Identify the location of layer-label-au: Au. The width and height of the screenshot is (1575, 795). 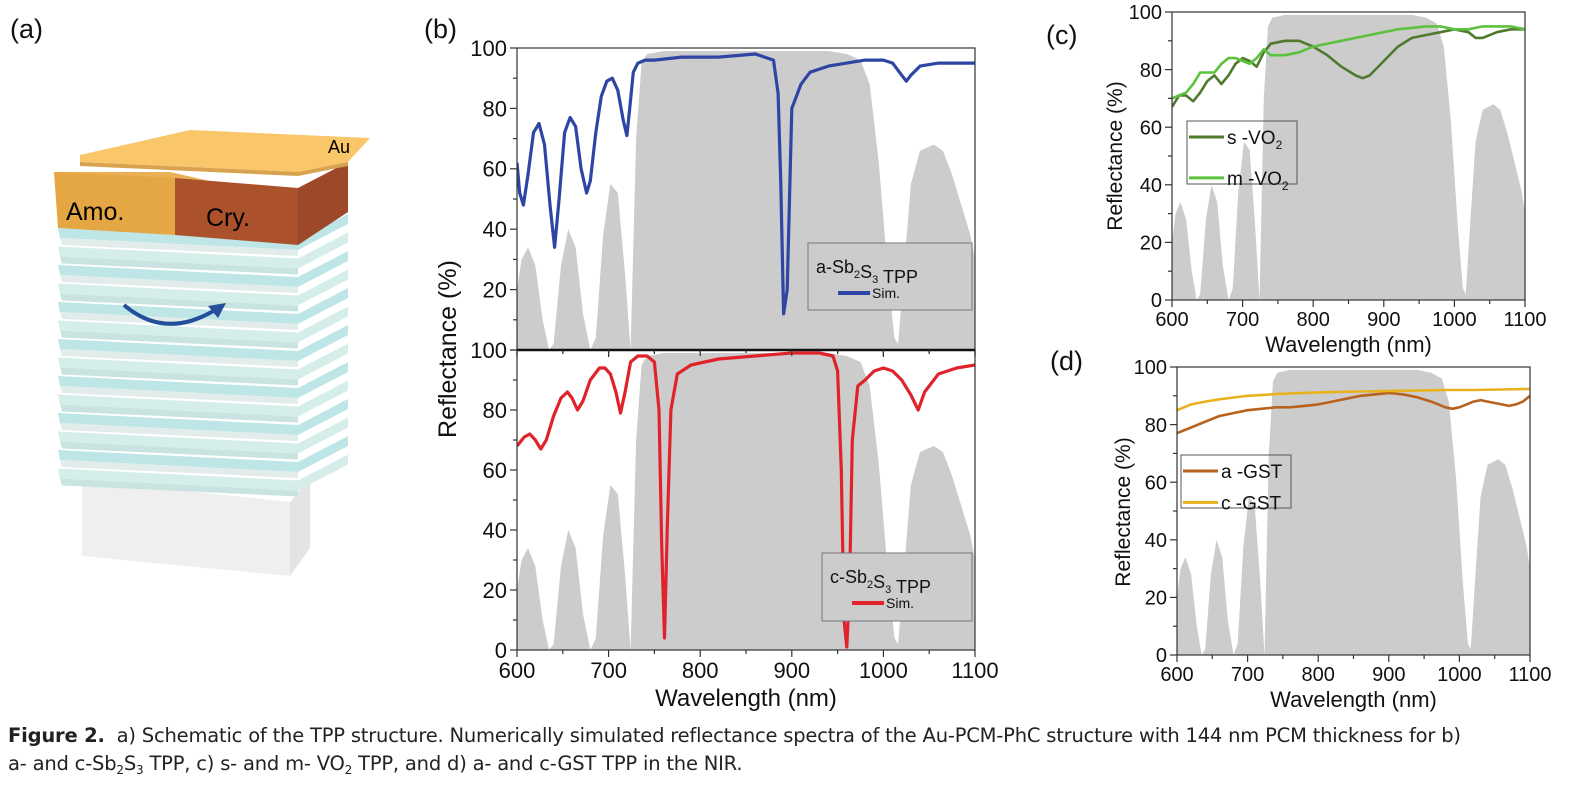
(339, 147).